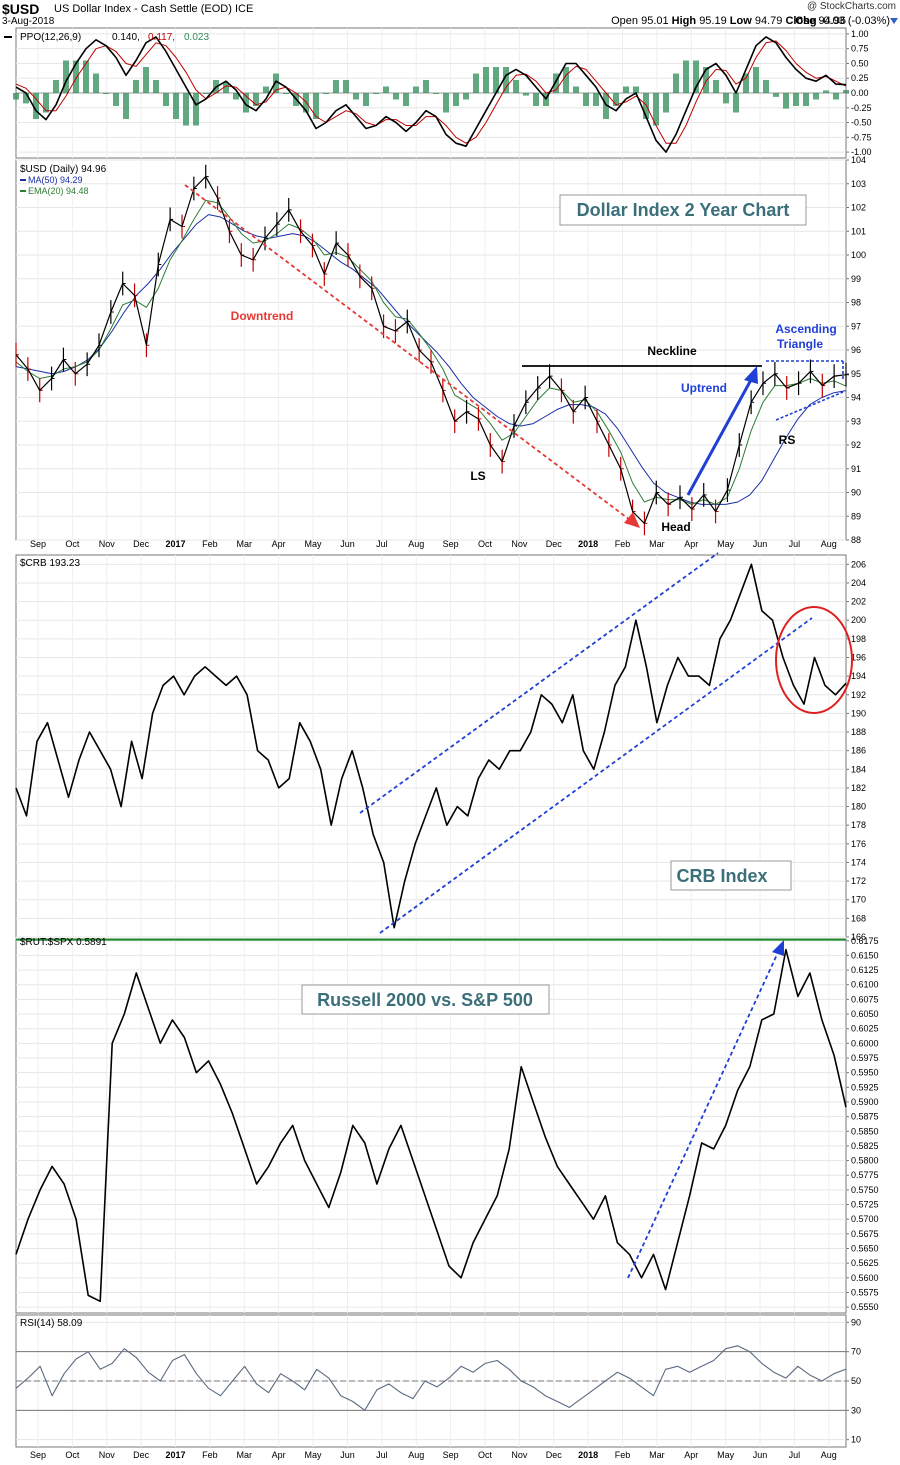  What do you see at coordinates (861, 137) in the screenshot?
I see `y-tick-label: -0.75` at bounding box center [861, 137].